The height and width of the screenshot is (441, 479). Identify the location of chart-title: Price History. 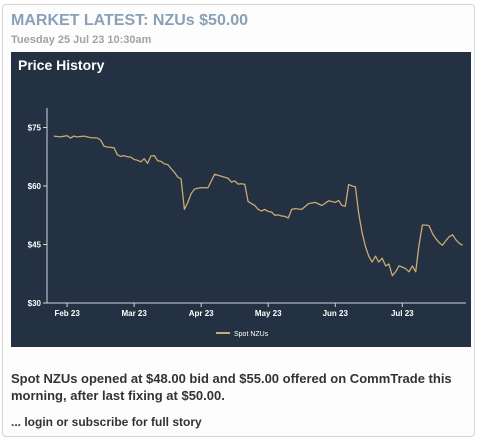
(61, 65).